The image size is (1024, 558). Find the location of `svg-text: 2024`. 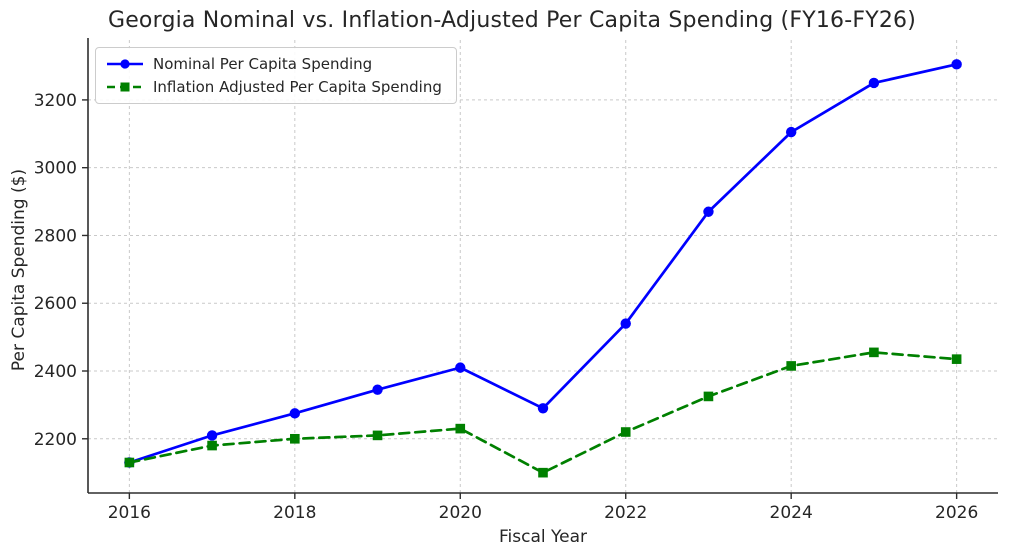

svg-text: 2024 is located at coordinates (791, 513).